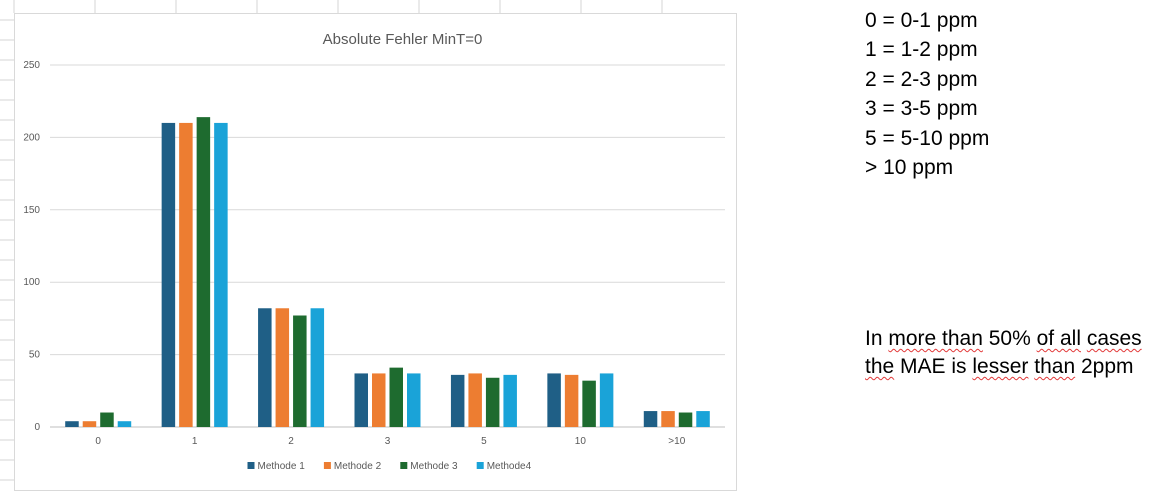 The image size is (1154, 504). What do you see at coordinates (921, 20) in the screenshot?
I see `legend-note-line: 0 = 0-1 ppm` at bounding box center [921, 20].